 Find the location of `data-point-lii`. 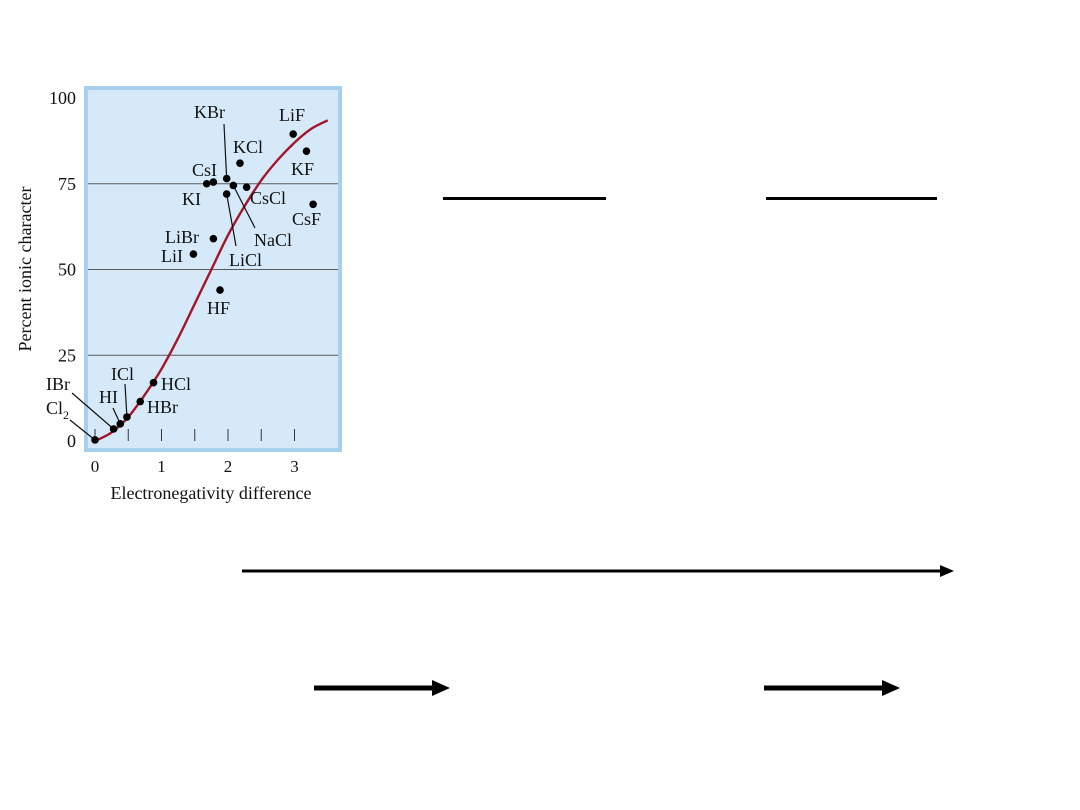

data-point-lii is located at coordinates (193, 254).